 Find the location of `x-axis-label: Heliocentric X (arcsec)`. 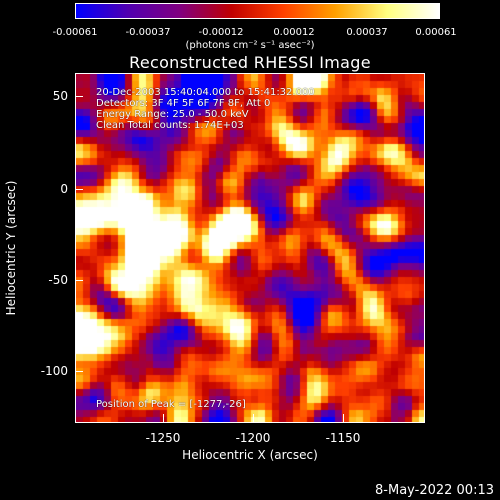

x-axis-label: Heliocentric X (arcsec) is located at coordinates (250, 455).